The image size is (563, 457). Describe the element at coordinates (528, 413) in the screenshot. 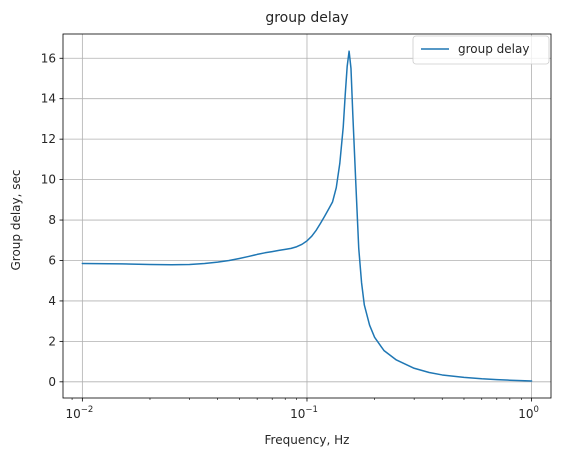

I see `x-tick-label: 10⁰` at that location.